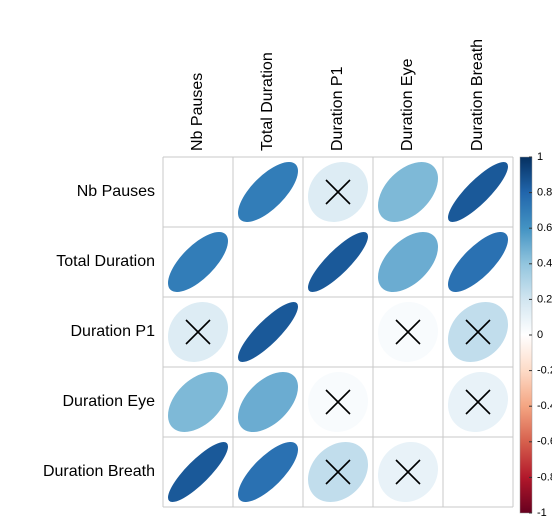 The width and height of the screenshot is (552, 518). Describe the element at coordinates (544, 442) in the screenshot. I see `colorbar-tick-label: -0.6` at that location.